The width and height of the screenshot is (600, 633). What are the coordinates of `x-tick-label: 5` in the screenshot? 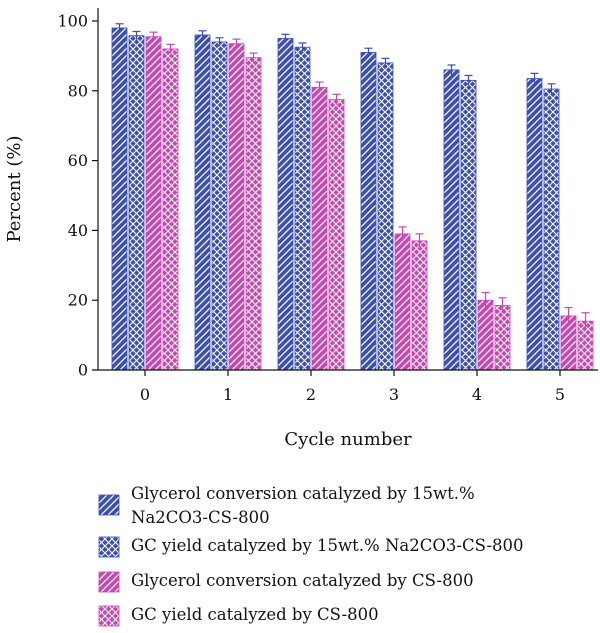 It's located at (560, 394).